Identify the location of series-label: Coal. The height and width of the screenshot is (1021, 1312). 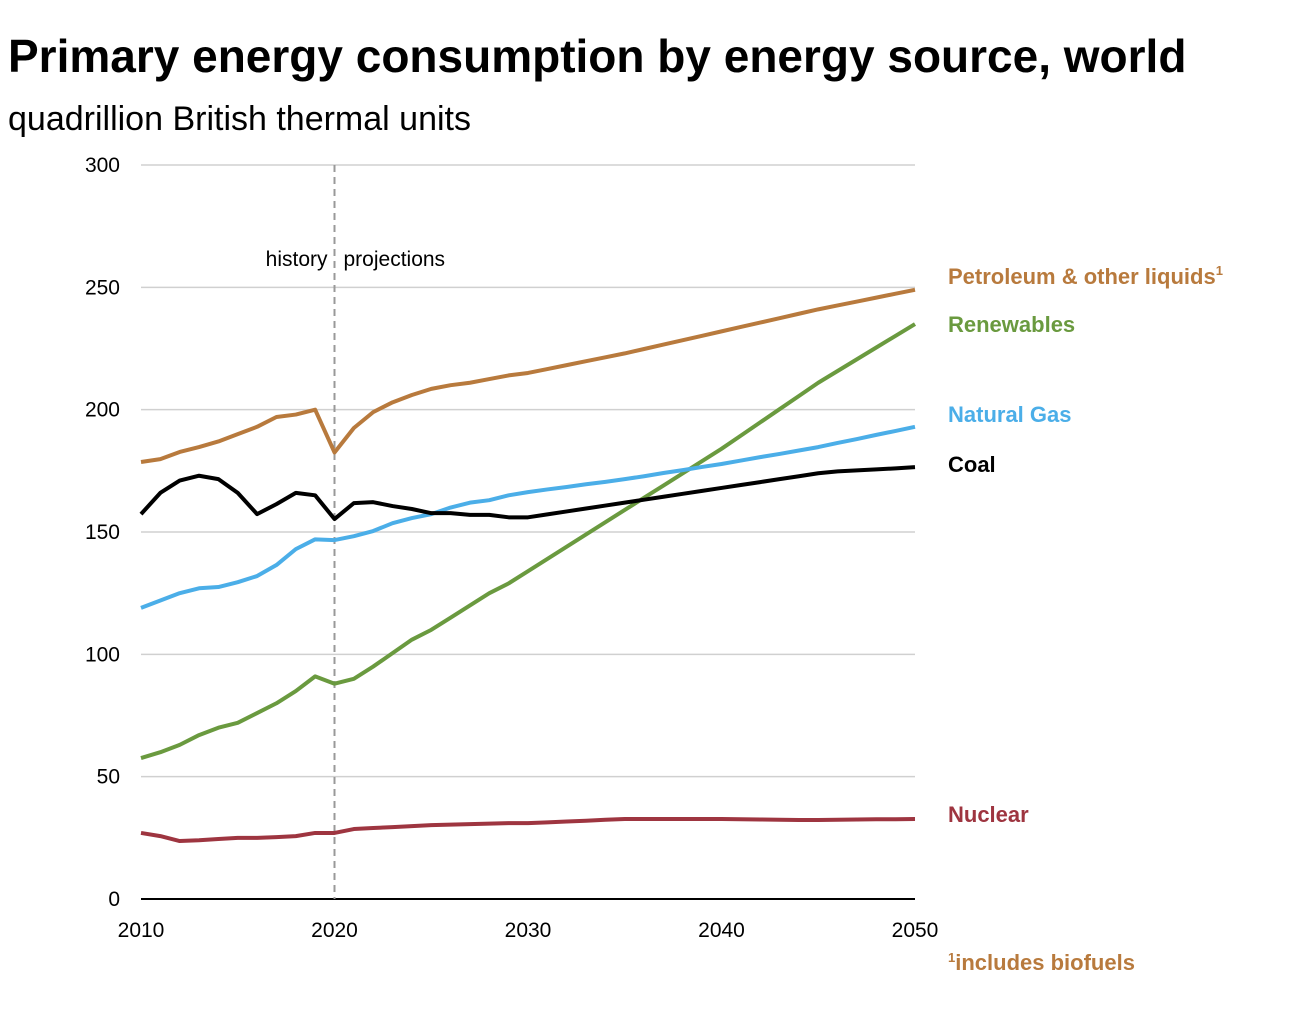
(972, 464).